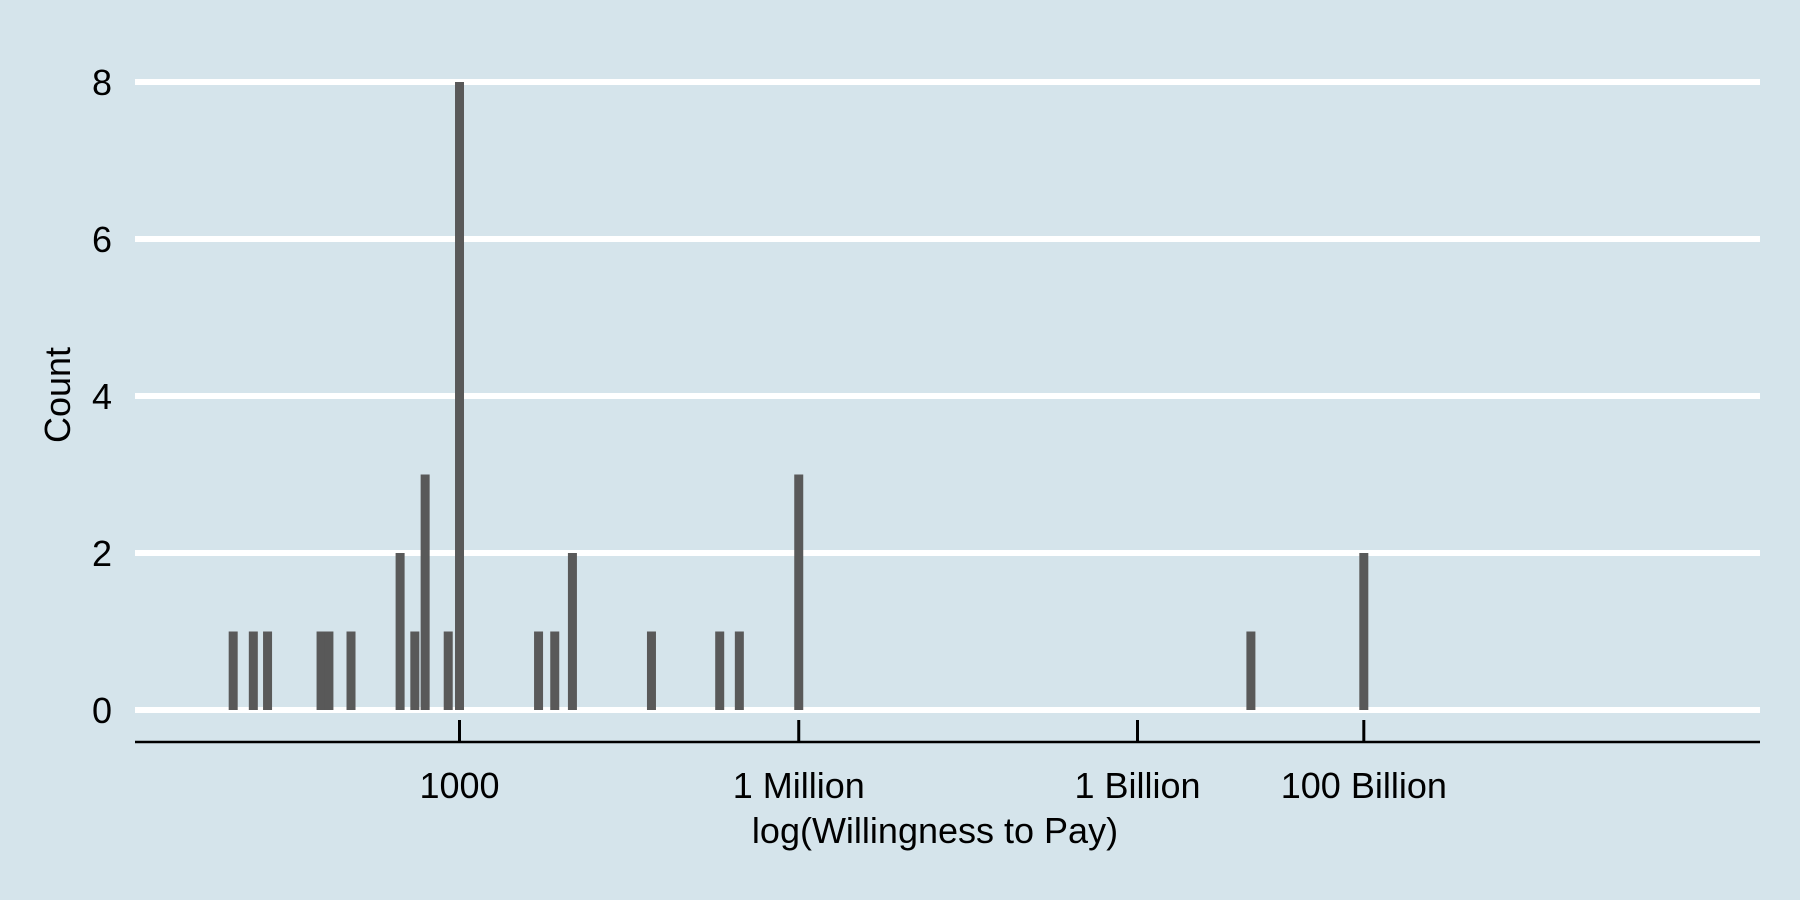 This screenshot has width=1800, height=900. I want to click on y-axis-title: Count, so click(57, 395).